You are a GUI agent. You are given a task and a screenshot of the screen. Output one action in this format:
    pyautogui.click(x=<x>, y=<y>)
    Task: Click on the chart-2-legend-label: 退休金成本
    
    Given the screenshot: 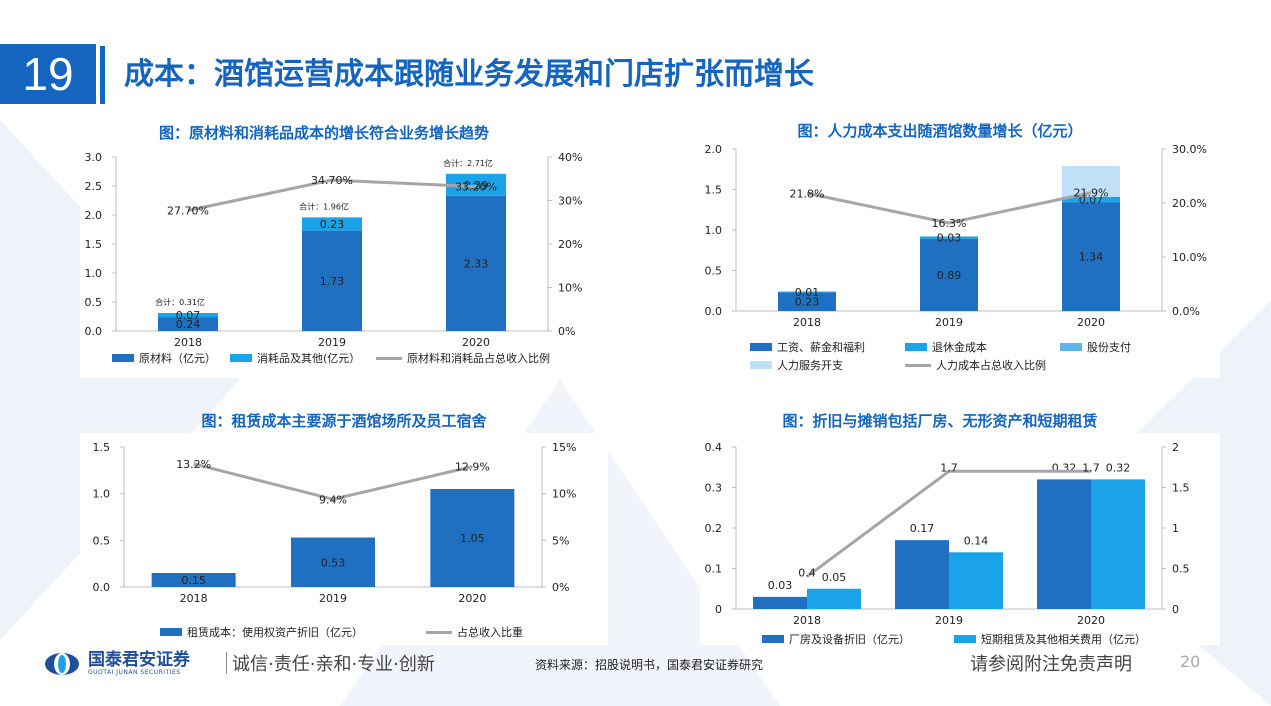 What is the action you would take?
    pyautogui.click(x=959, y=347)
    